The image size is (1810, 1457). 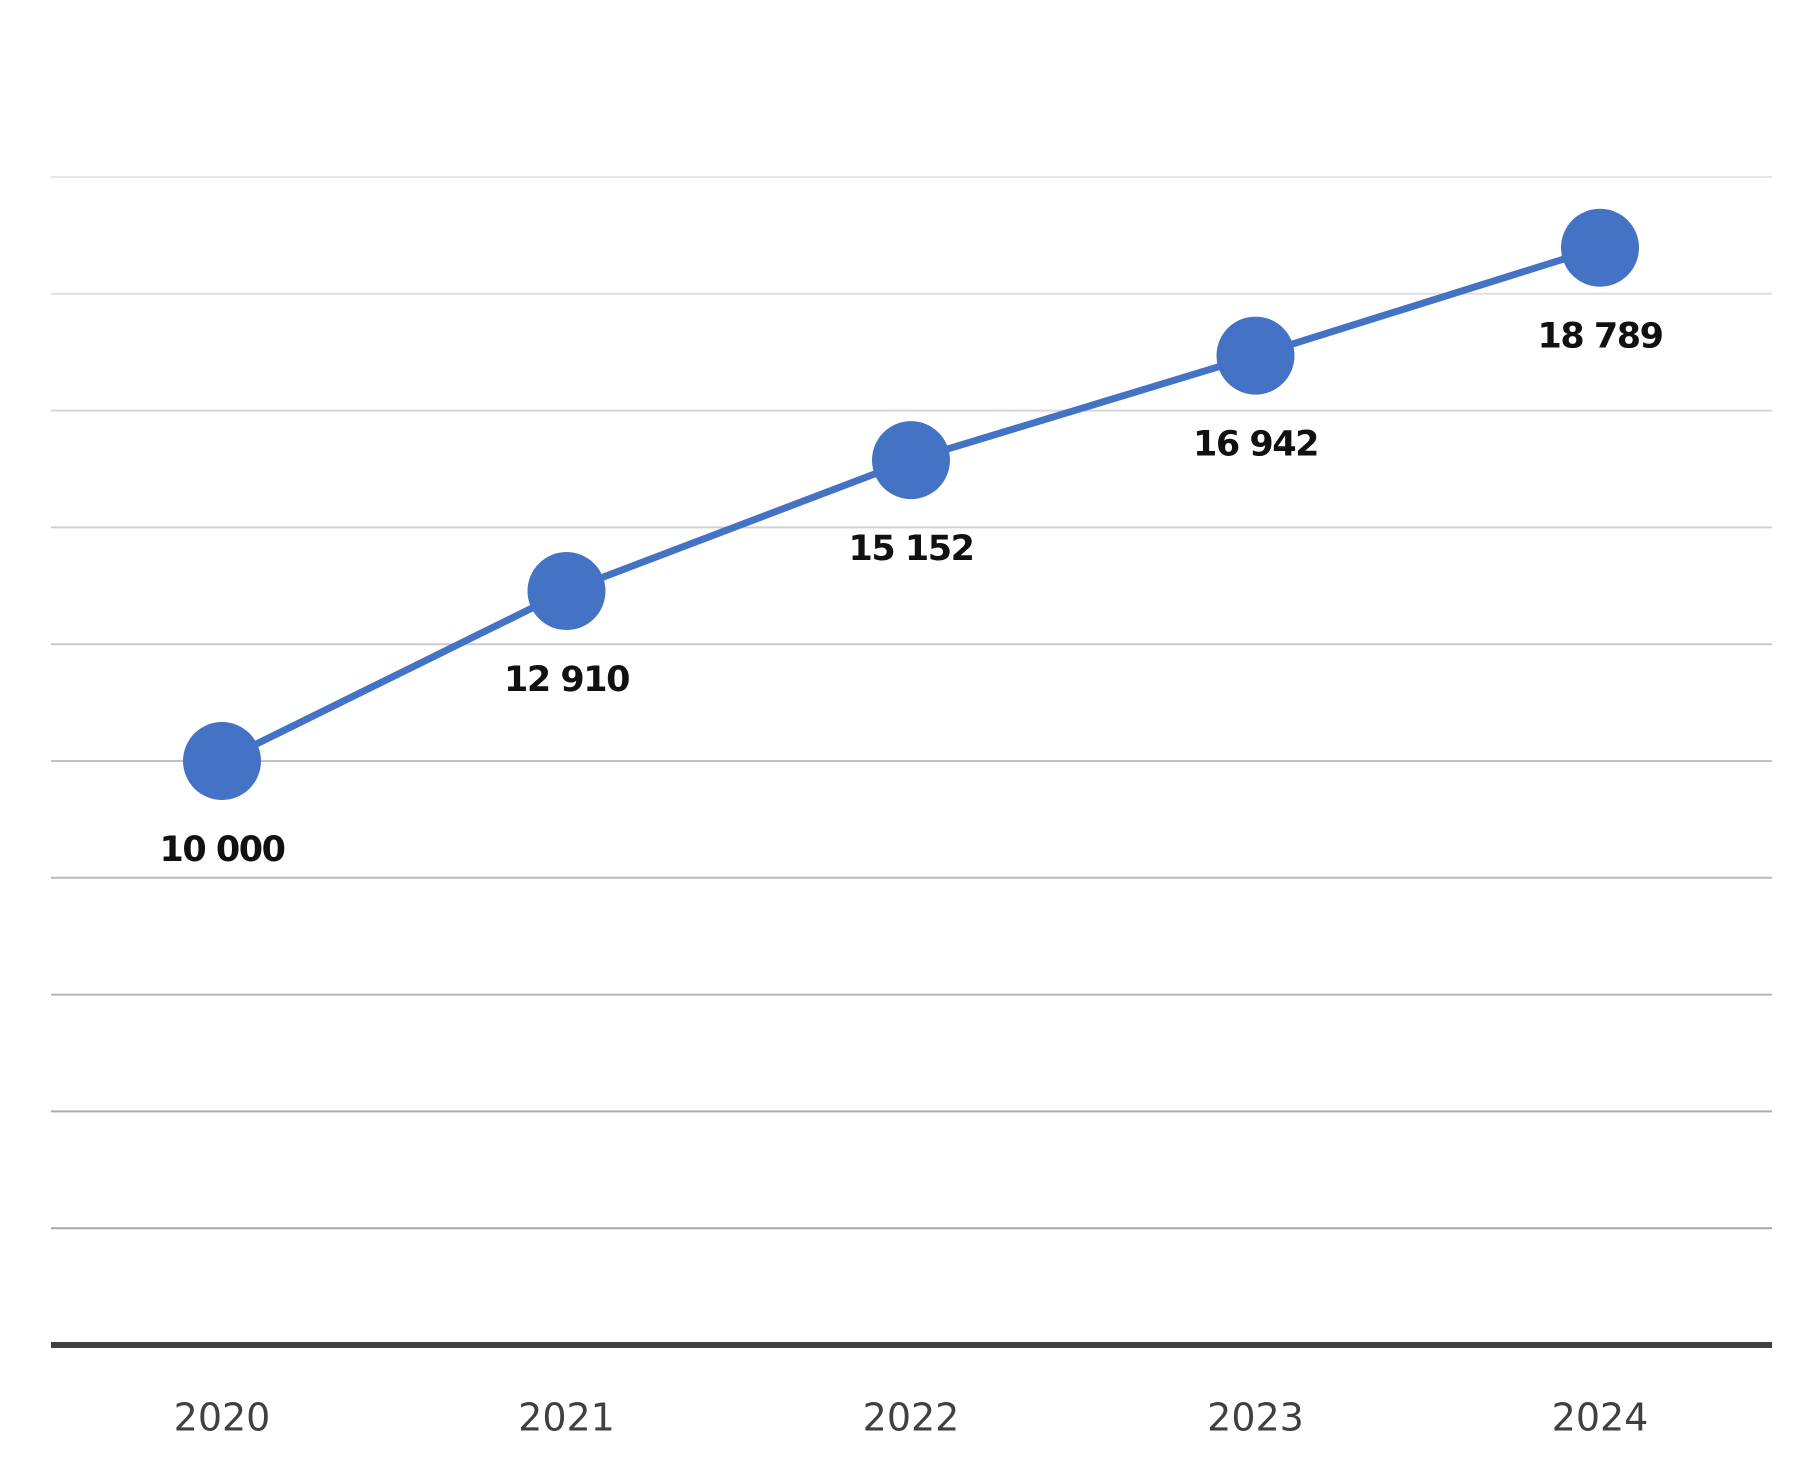 I want to click on data-label: 12 910, so click(x=566, y=680).